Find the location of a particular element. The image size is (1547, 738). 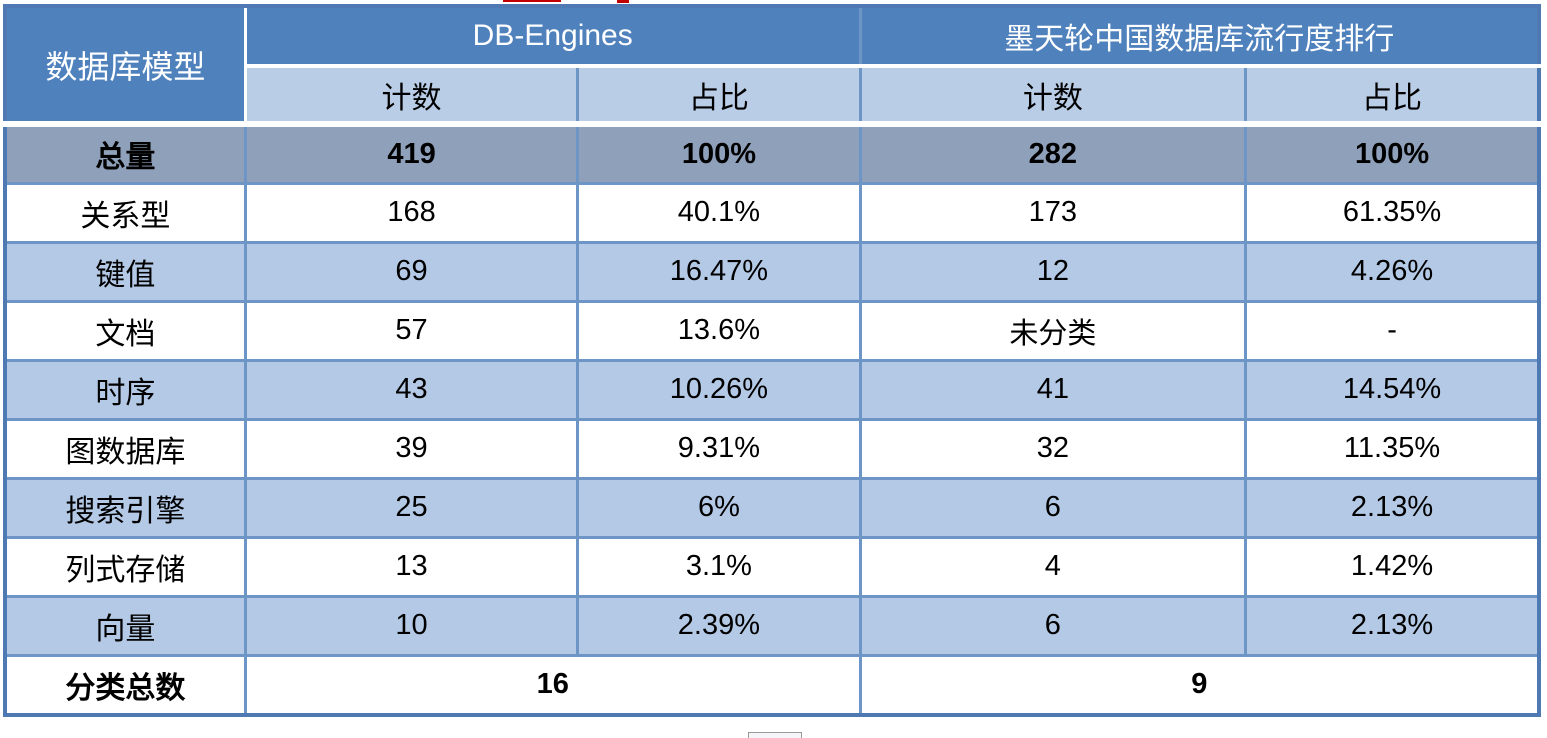

cell-value: 168 is located at coordinates (411, 212).